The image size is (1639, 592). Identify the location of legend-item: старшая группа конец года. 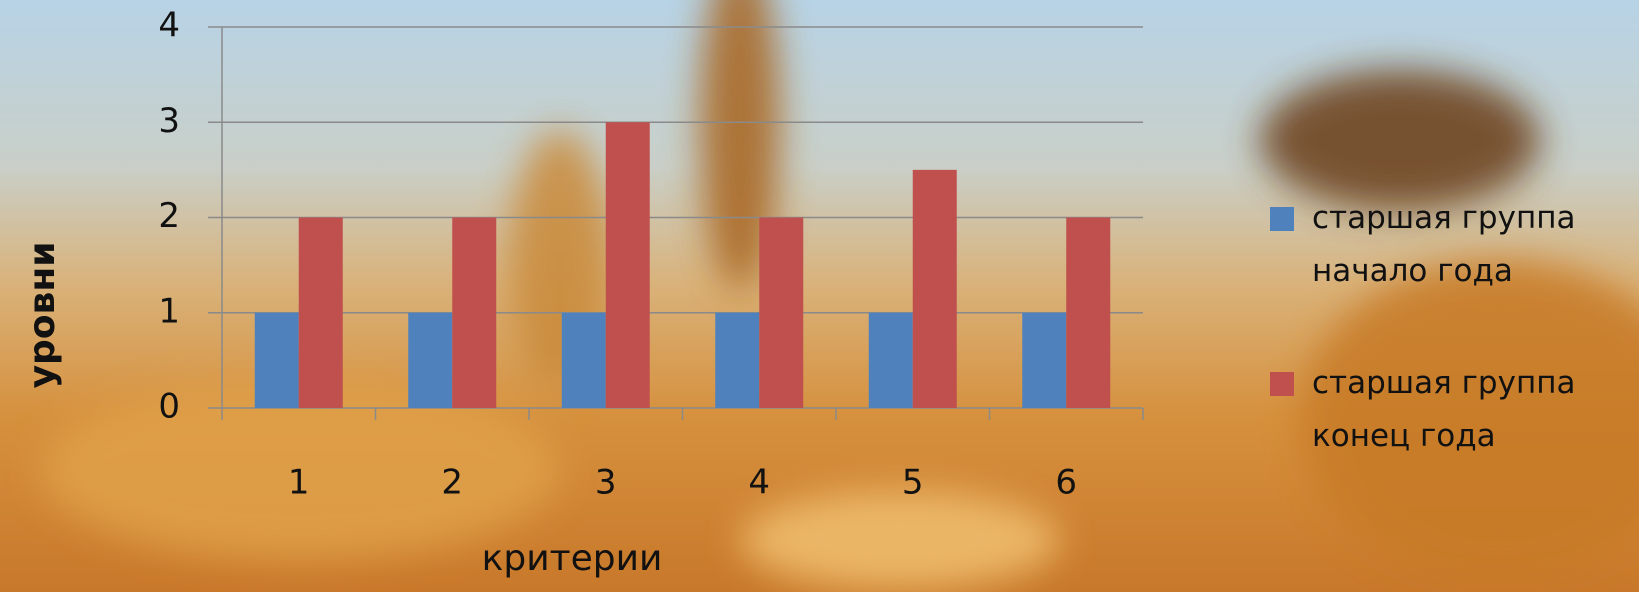
(1451, 409).